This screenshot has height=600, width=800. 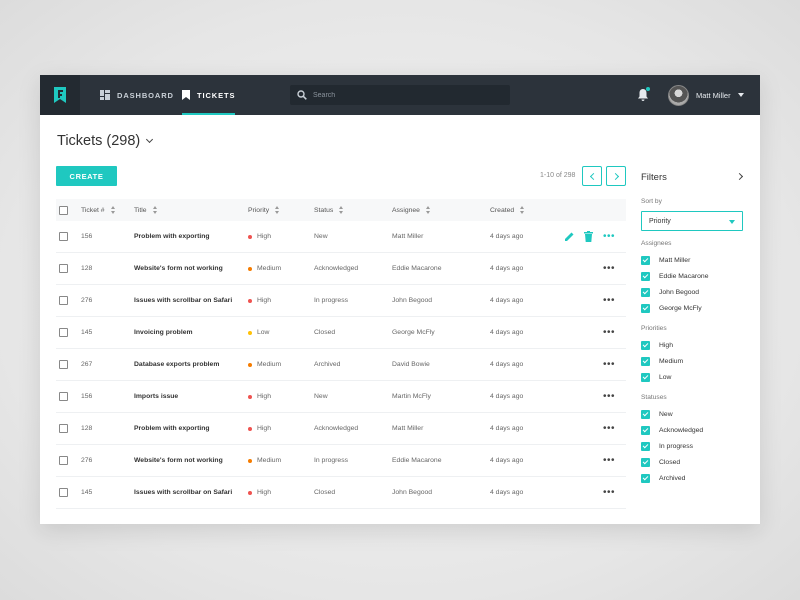 I want to click on filter-option: Acknowledged, so click(x=692, y=430).